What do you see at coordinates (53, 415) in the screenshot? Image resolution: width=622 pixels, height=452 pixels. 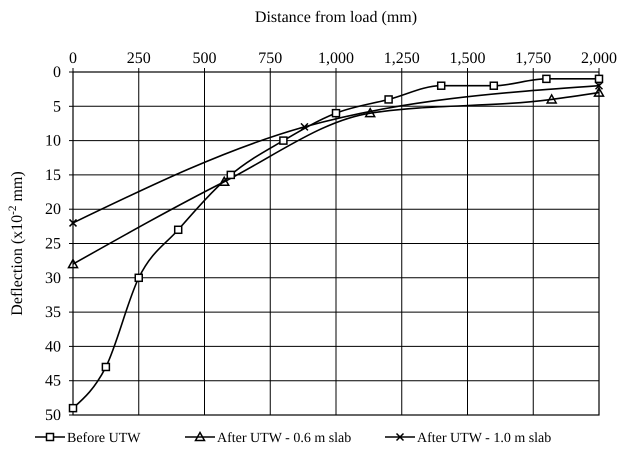 I see `y-tick-label: 50` at bounding box center [53, 415].